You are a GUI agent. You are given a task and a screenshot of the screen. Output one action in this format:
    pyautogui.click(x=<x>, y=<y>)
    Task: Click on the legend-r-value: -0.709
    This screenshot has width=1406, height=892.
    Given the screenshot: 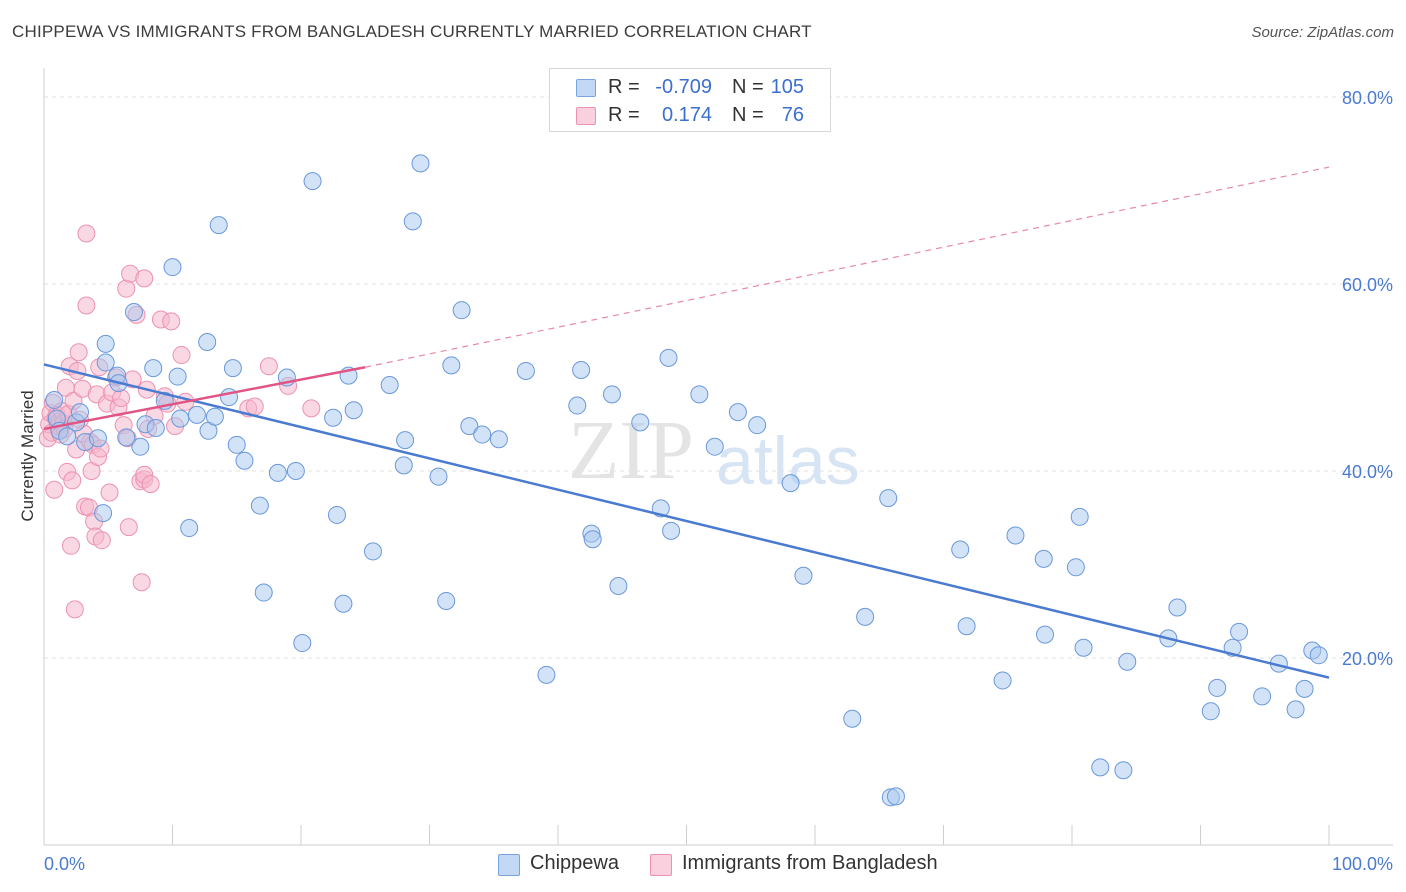 What is the action you would take?
    pyautogui.click(x=683, y=87)
    